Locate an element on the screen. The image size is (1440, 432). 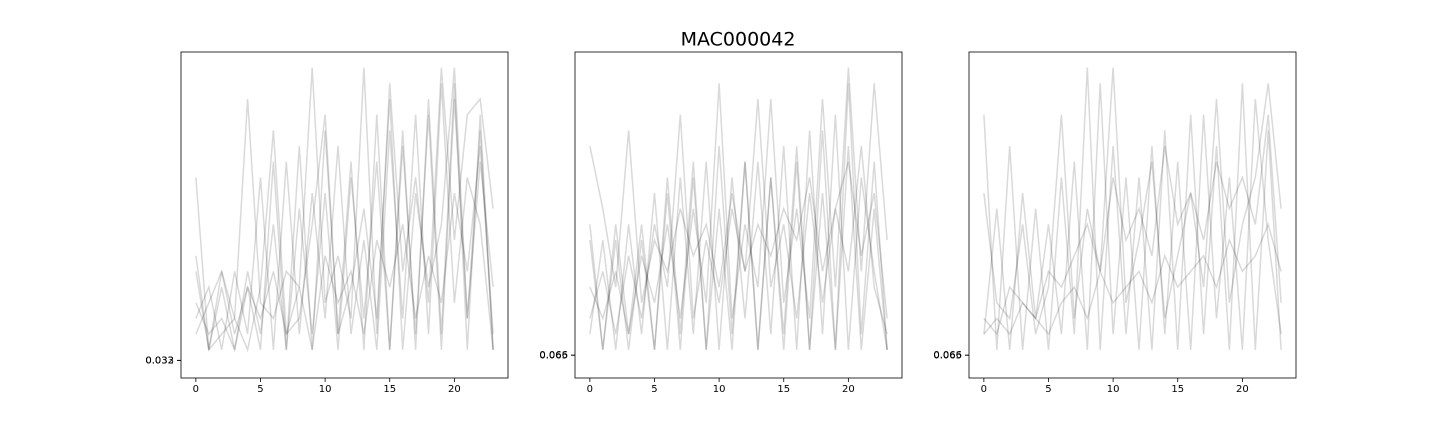
y-tick-label: 0.033 is located at coordinates (159, 360).